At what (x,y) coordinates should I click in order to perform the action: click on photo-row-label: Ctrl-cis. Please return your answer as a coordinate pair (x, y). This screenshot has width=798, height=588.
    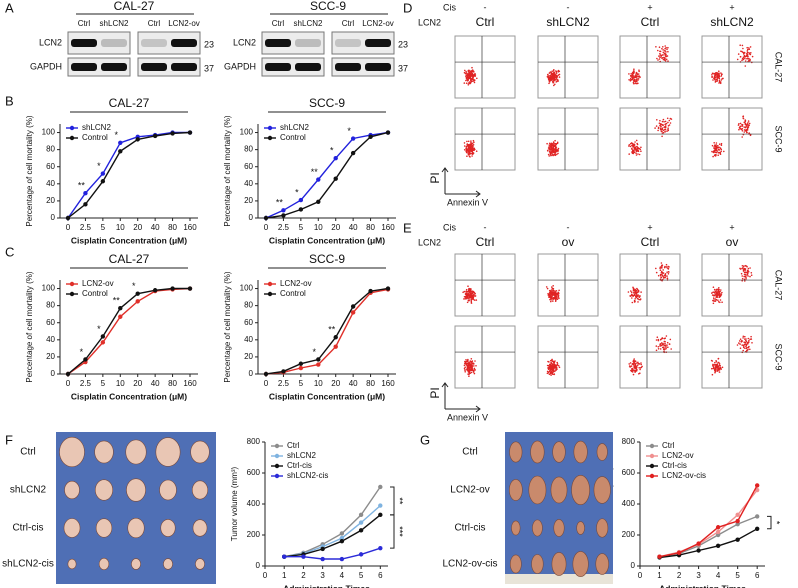
    Looking at the image, I should click on (469, 528).